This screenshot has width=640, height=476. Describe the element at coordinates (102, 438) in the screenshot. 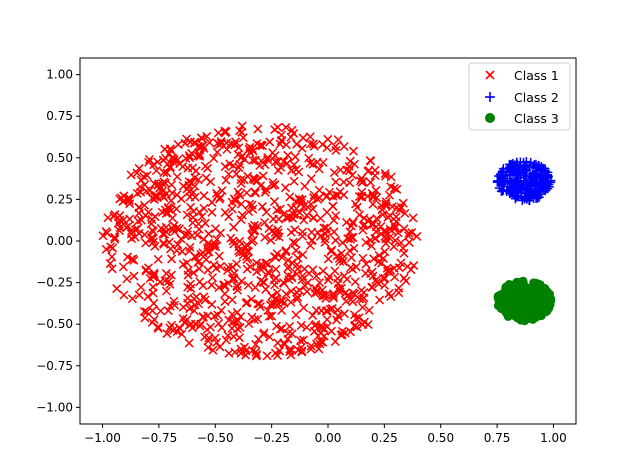

I see `x-tick-label: −1.00` at that location.